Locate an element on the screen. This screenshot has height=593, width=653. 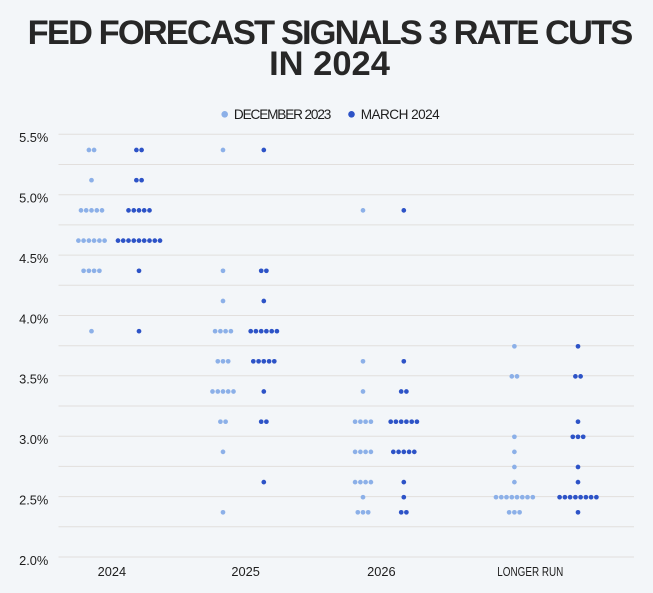
svg-text: 2025 is located at coordinates (245, 571).